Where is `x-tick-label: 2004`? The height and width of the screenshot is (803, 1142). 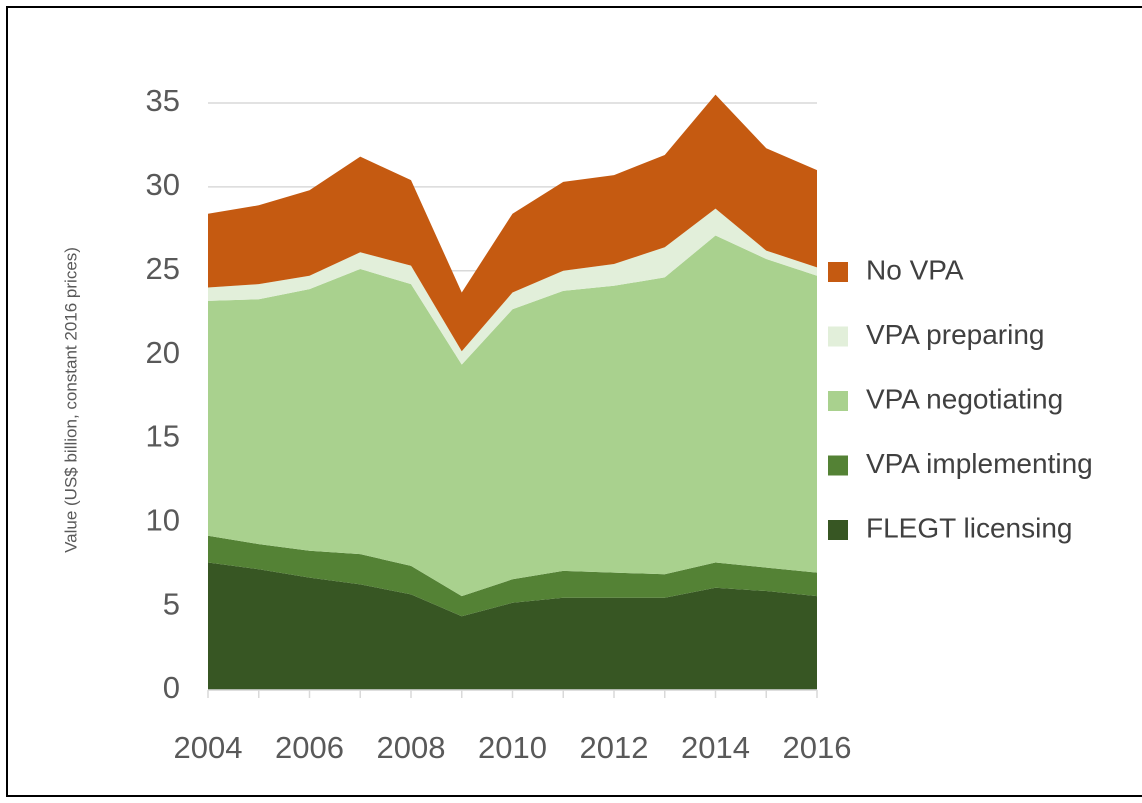
x-tick-label: 2004 is located at coordinates (208, 747).